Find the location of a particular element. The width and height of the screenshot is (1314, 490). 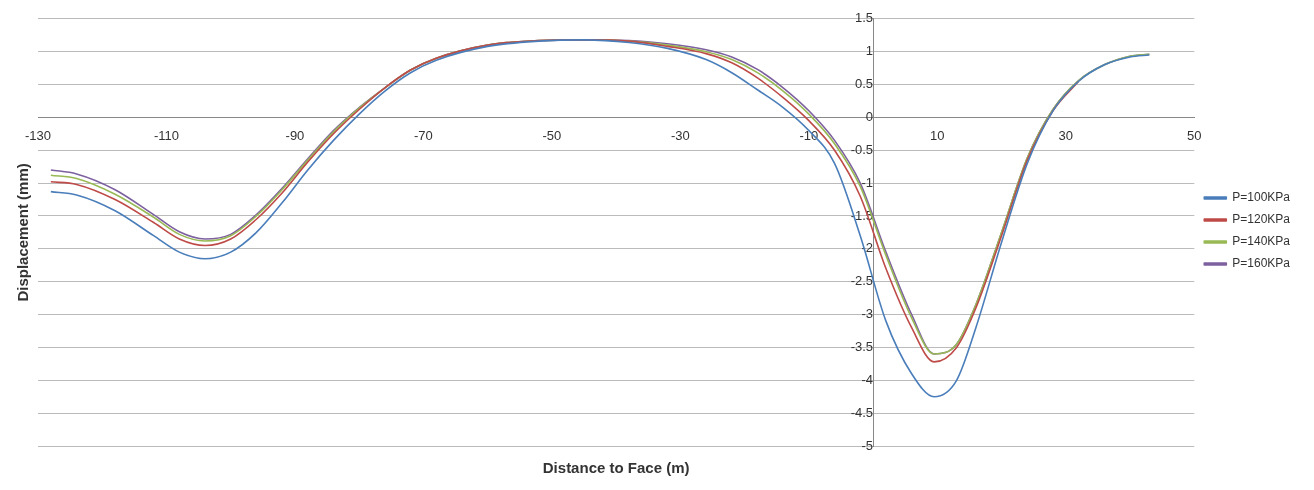

y-tick-label: -4 is located at coordinates (867, 379).